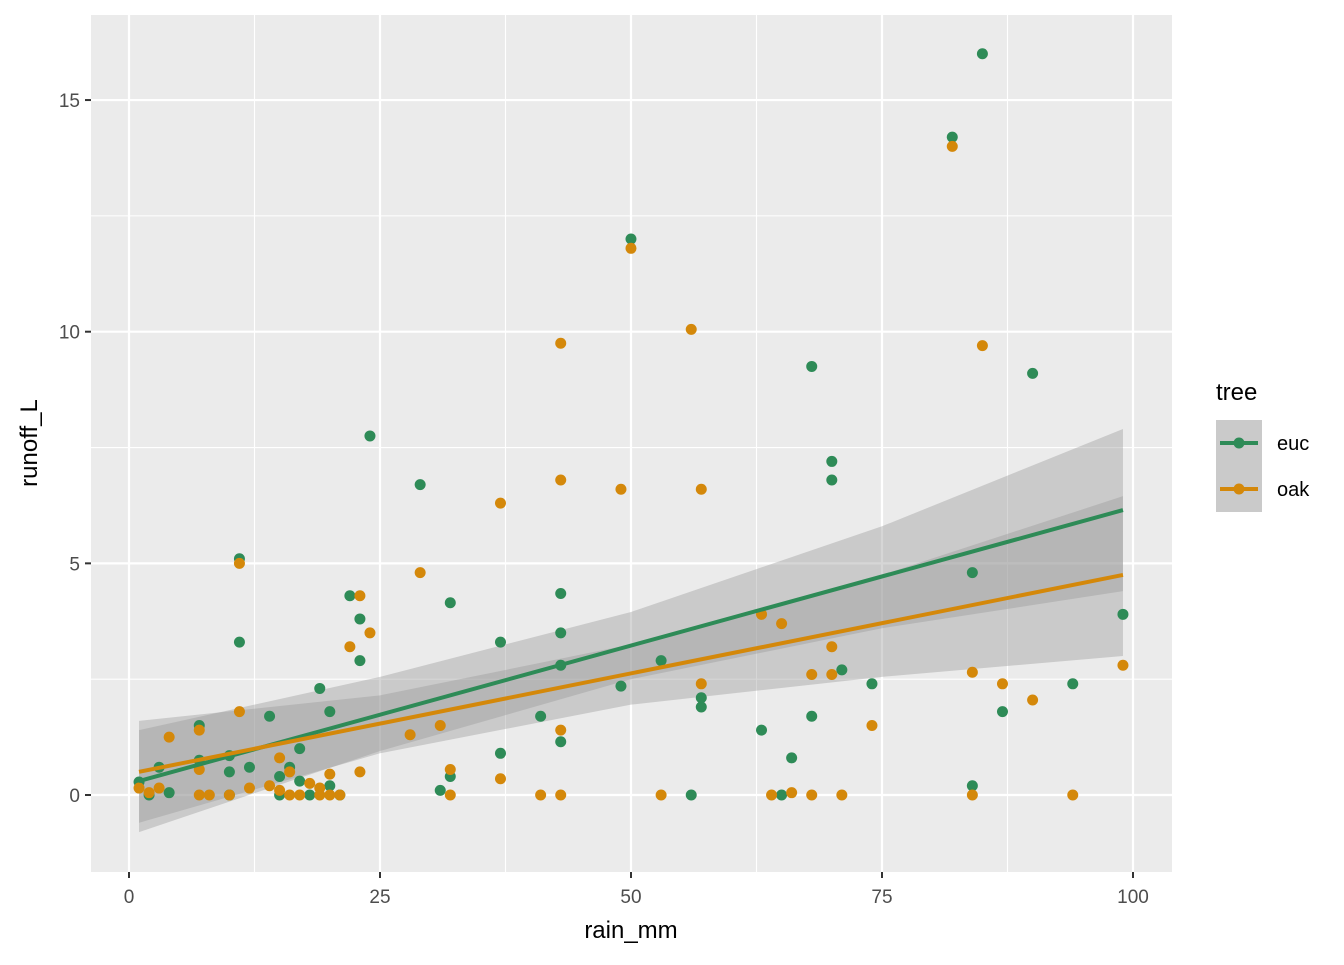  I want to click on x-tick-label: 50, so click(630, 897).